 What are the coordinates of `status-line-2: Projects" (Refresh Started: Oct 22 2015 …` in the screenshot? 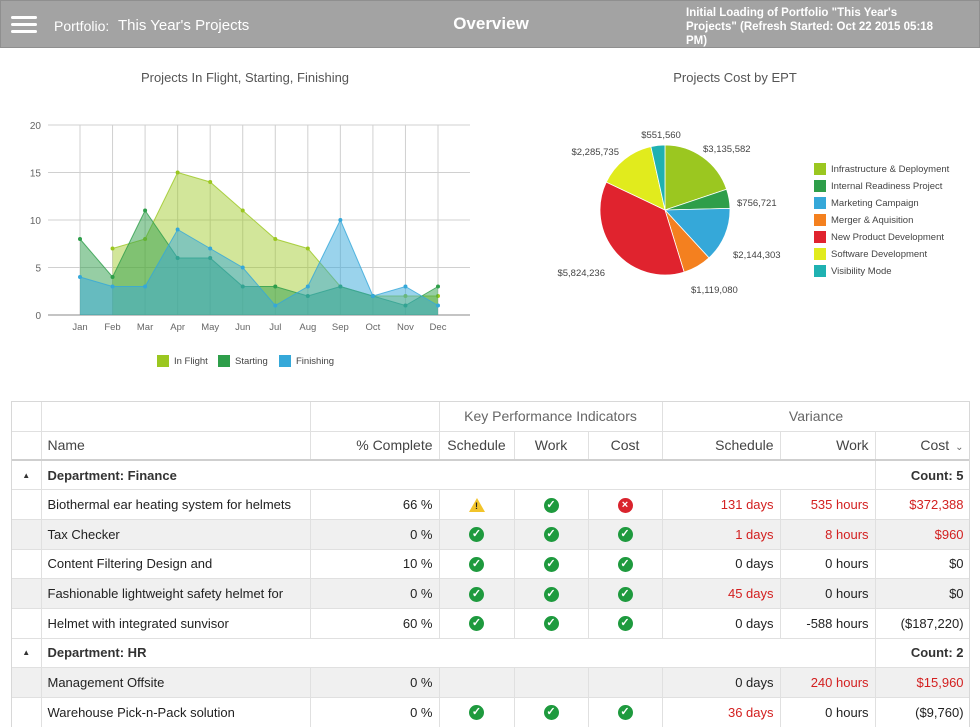 It's located at (810, 27).